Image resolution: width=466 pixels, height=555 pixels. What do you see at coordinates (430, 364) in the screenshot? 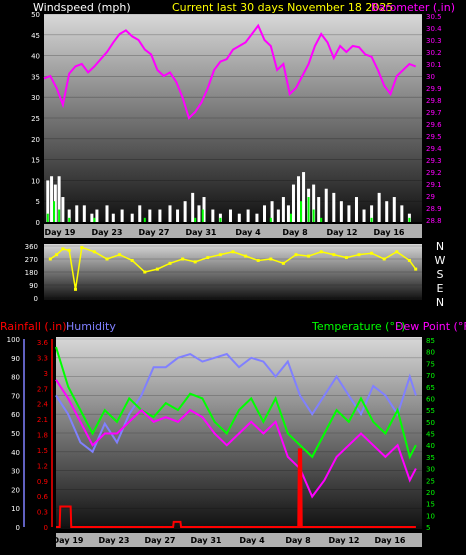
I see `temperature-tick-label: 75` at bounding box center [430, 364].